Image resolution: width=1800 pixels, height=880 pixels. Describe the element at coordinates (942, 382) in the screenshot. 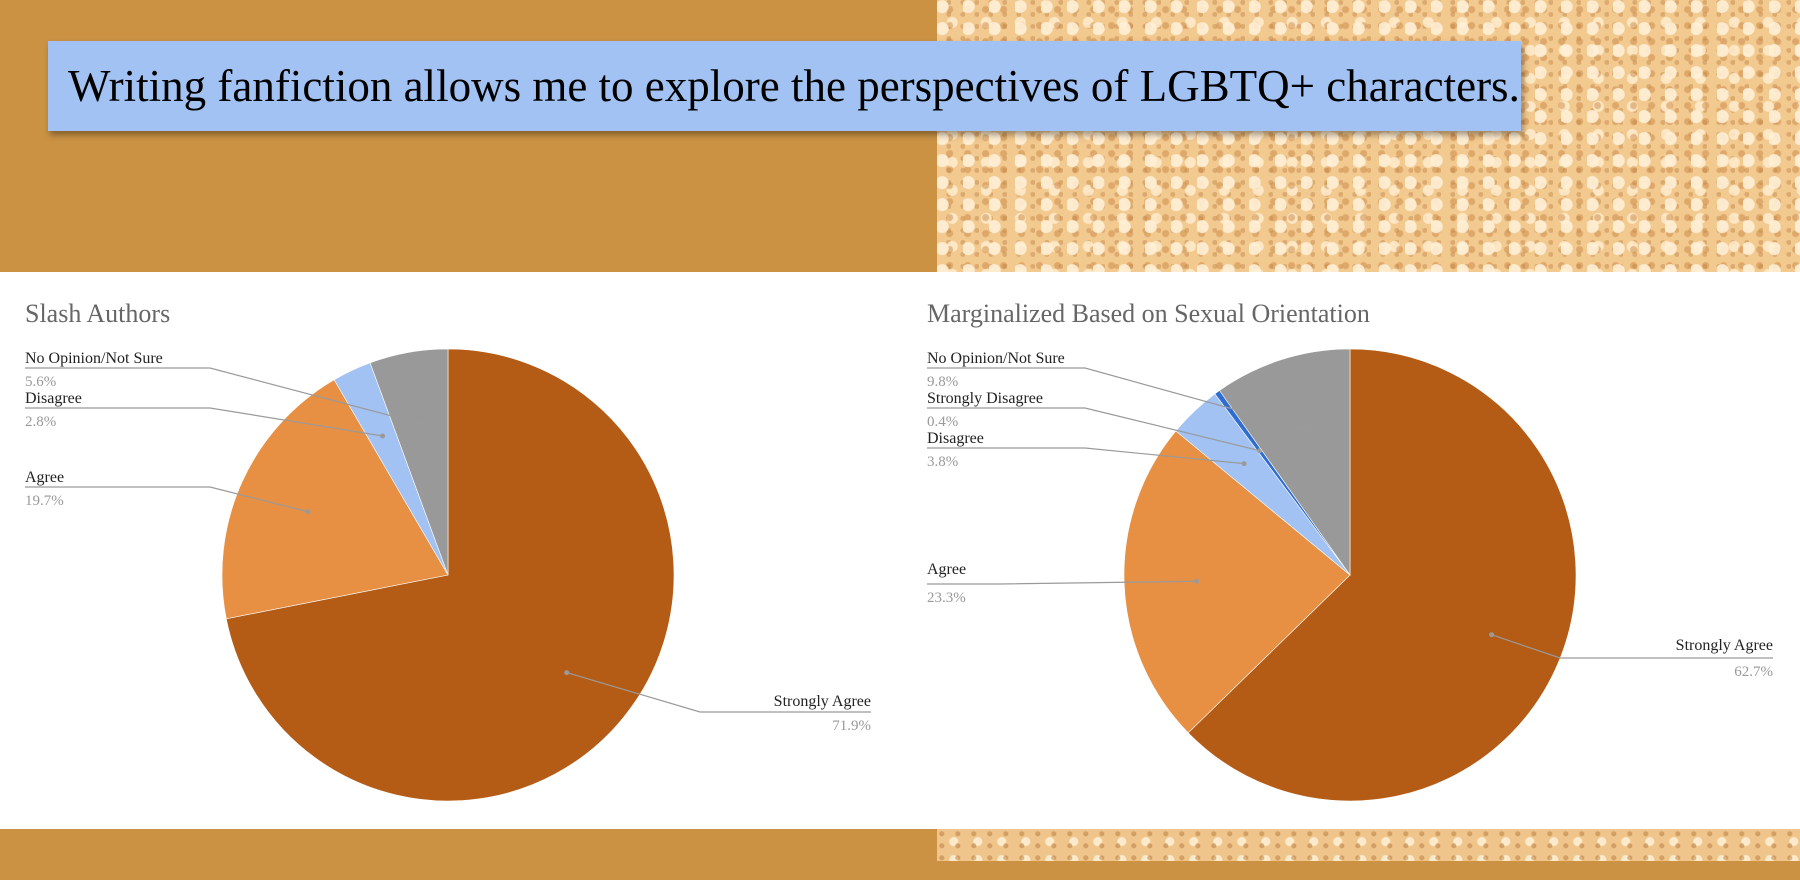

I see `chart-2-value-no-opinion-not-sure: 9.8%` at that location.